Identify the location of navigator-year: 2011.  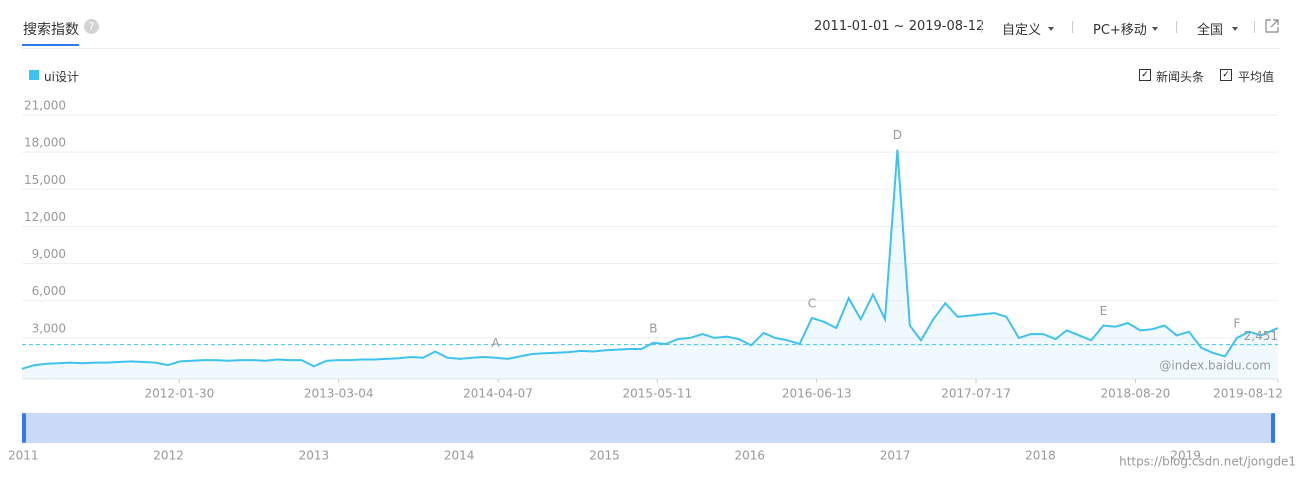
(23, 456).